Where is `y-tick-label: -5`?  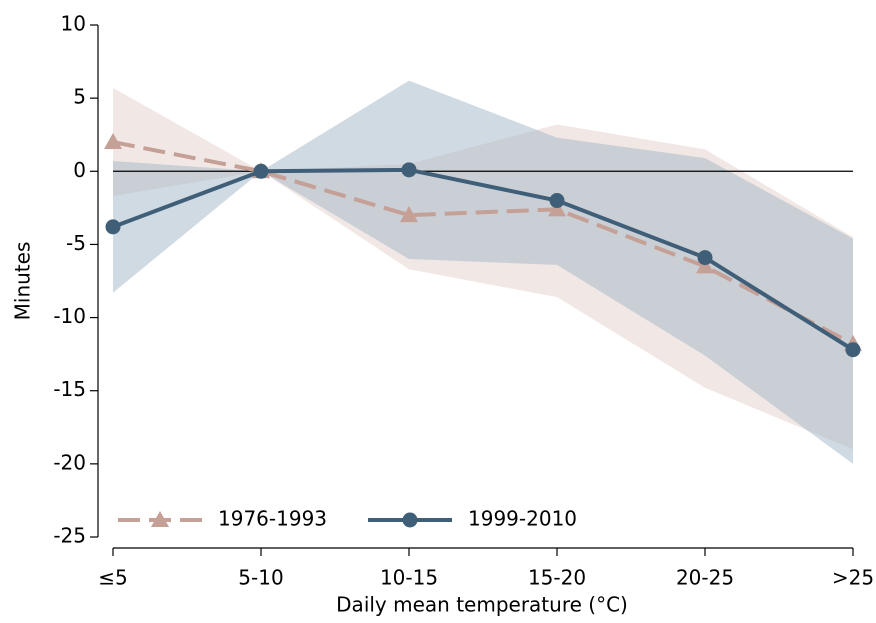 y-tick-label: -5 is located at coordinates (76, 243).